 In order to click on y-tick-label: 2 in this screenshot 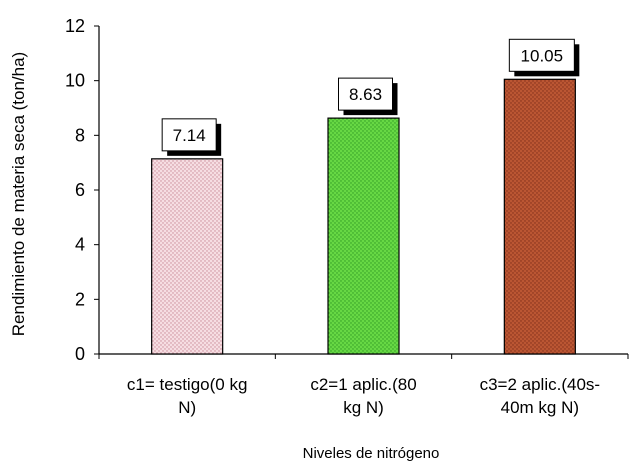, I will do `click(80, 299)`.